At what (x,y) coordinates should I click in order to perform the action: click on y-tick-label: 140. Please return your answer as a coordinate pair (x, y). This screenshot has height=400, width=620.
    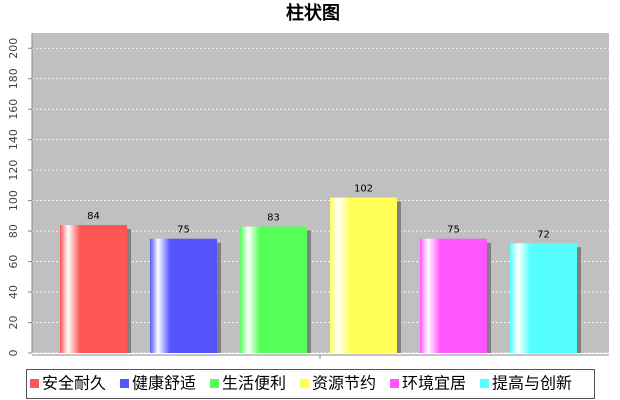
    Looking at the image, I should click on (13, 139).